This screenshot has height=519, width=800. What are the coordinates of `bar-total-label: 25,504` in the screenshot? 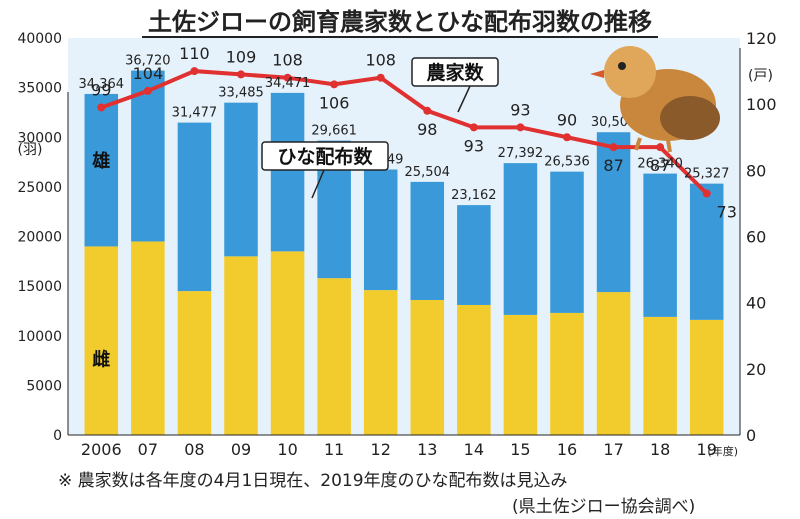 It's located at (428, 172).